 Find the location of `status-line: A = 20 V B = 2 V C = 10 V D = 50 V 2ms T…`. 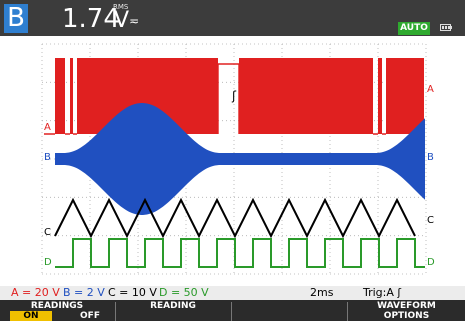

status-line: A = 20 V B = 2 V C = 10 V D = 50 V 2ms T… is located at coordinates (232, 293).